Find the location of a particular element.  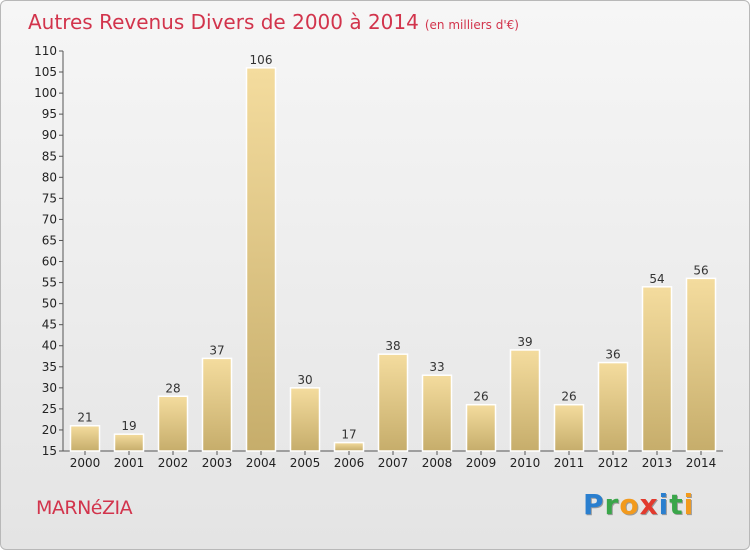

y-tick-label: 55 is located at coordinates (49, 283).